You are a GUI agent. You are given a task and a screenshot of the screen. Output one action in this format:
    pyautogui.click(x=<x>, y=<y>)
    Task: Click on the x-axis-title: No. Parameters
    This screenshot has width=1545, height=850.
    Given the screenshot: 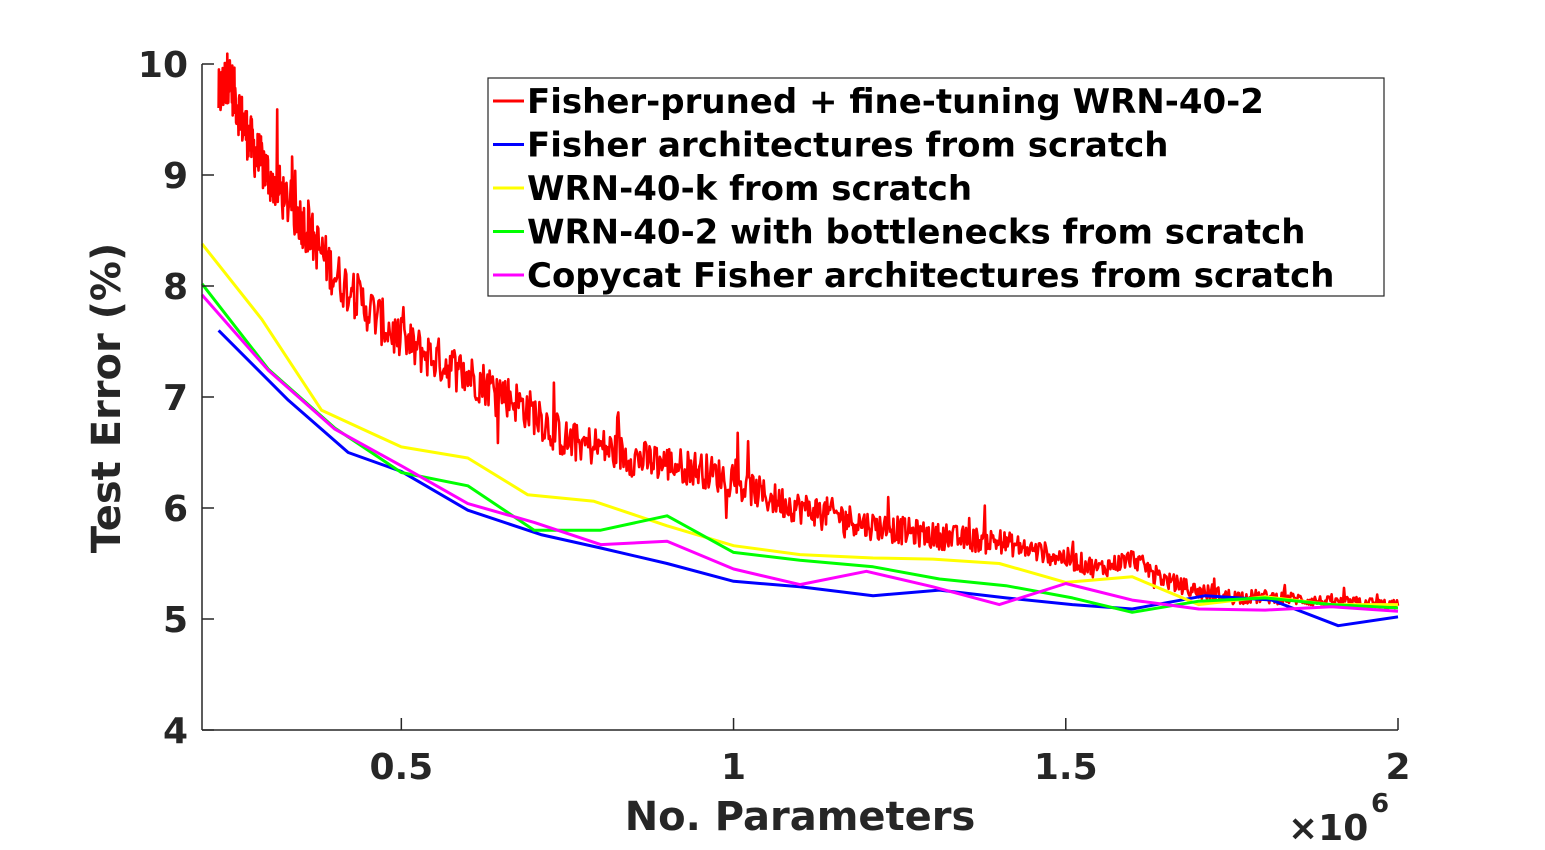 What is the action you would take?
    pyautogui.click(x=800, y=817)
    